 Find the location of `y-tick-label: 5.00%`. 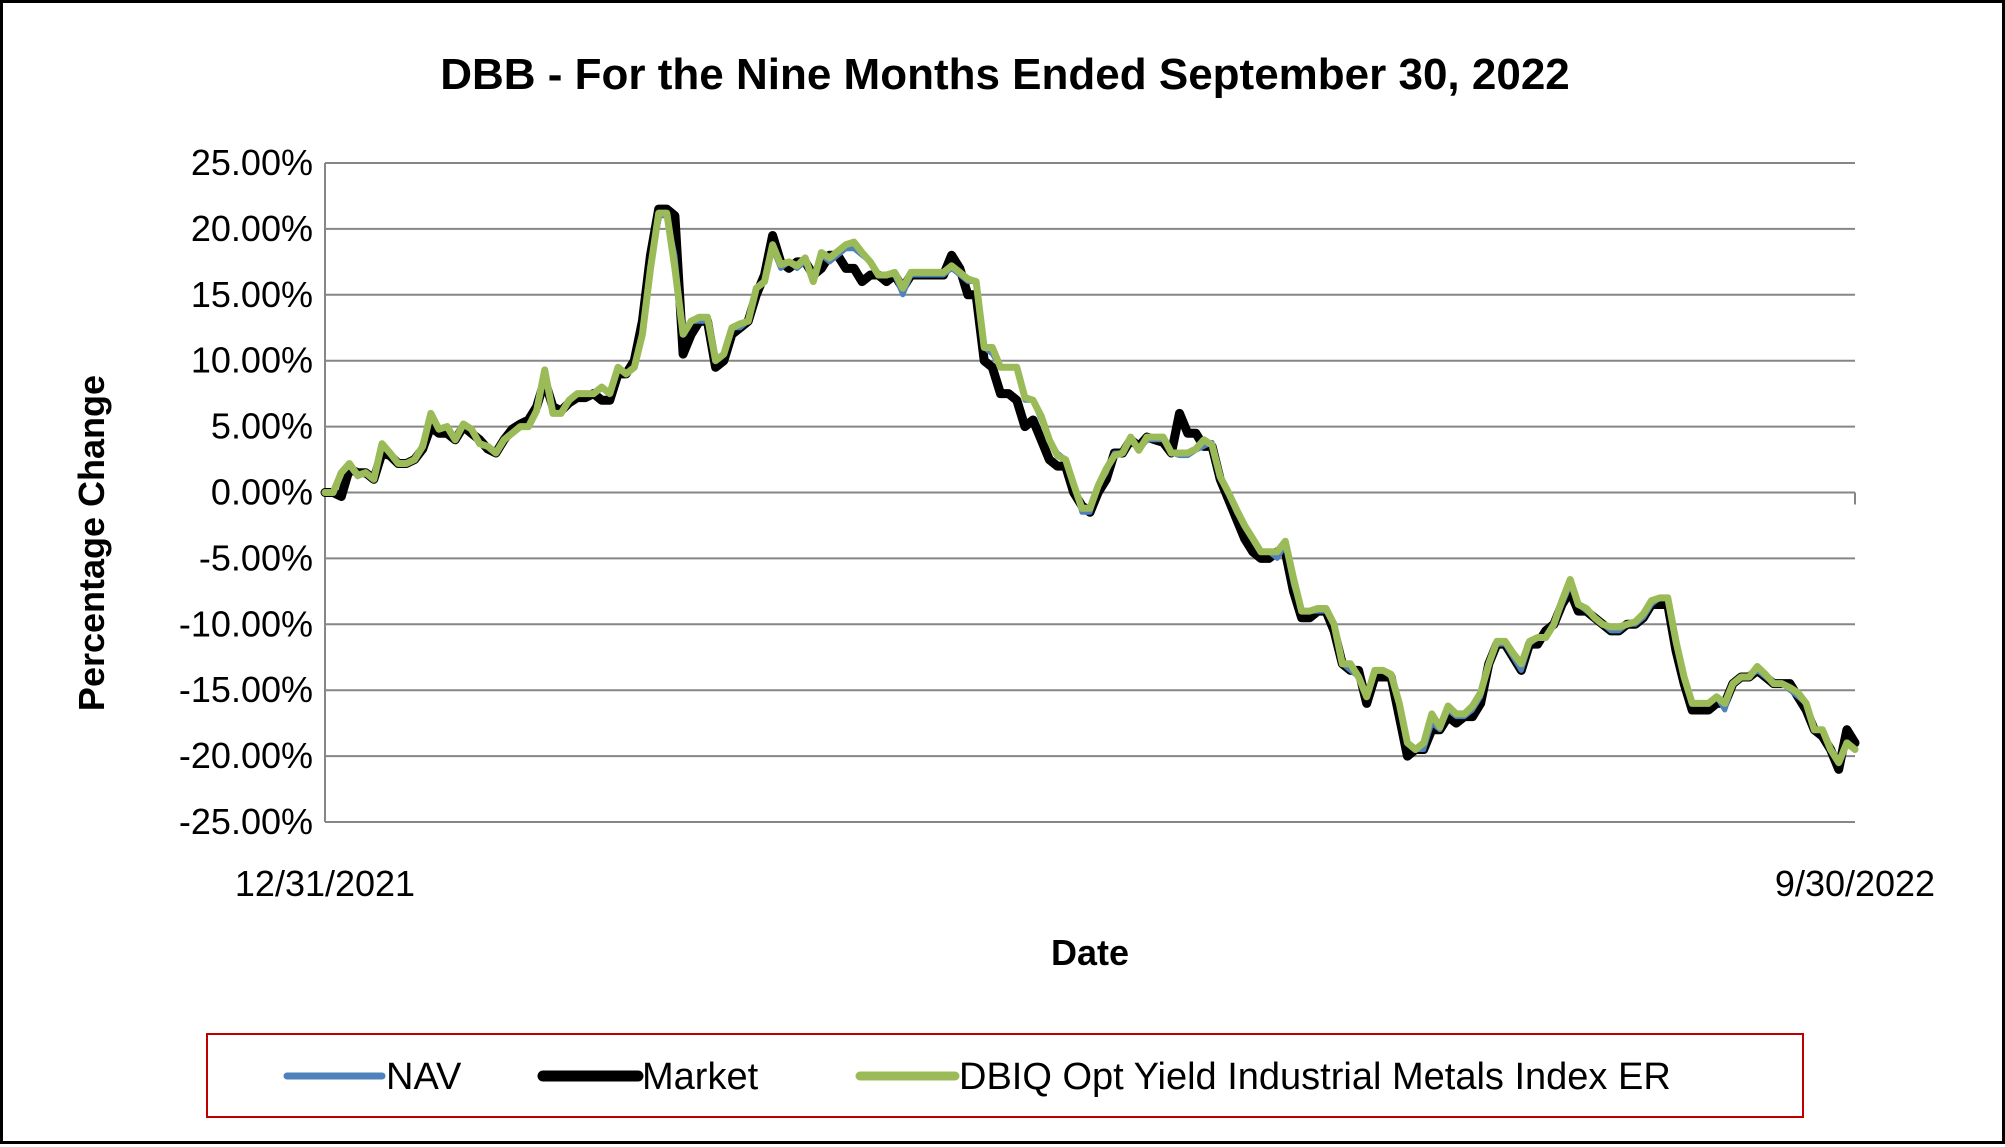

y-tick-label: 5.00% is located at coordinates (262, 426).